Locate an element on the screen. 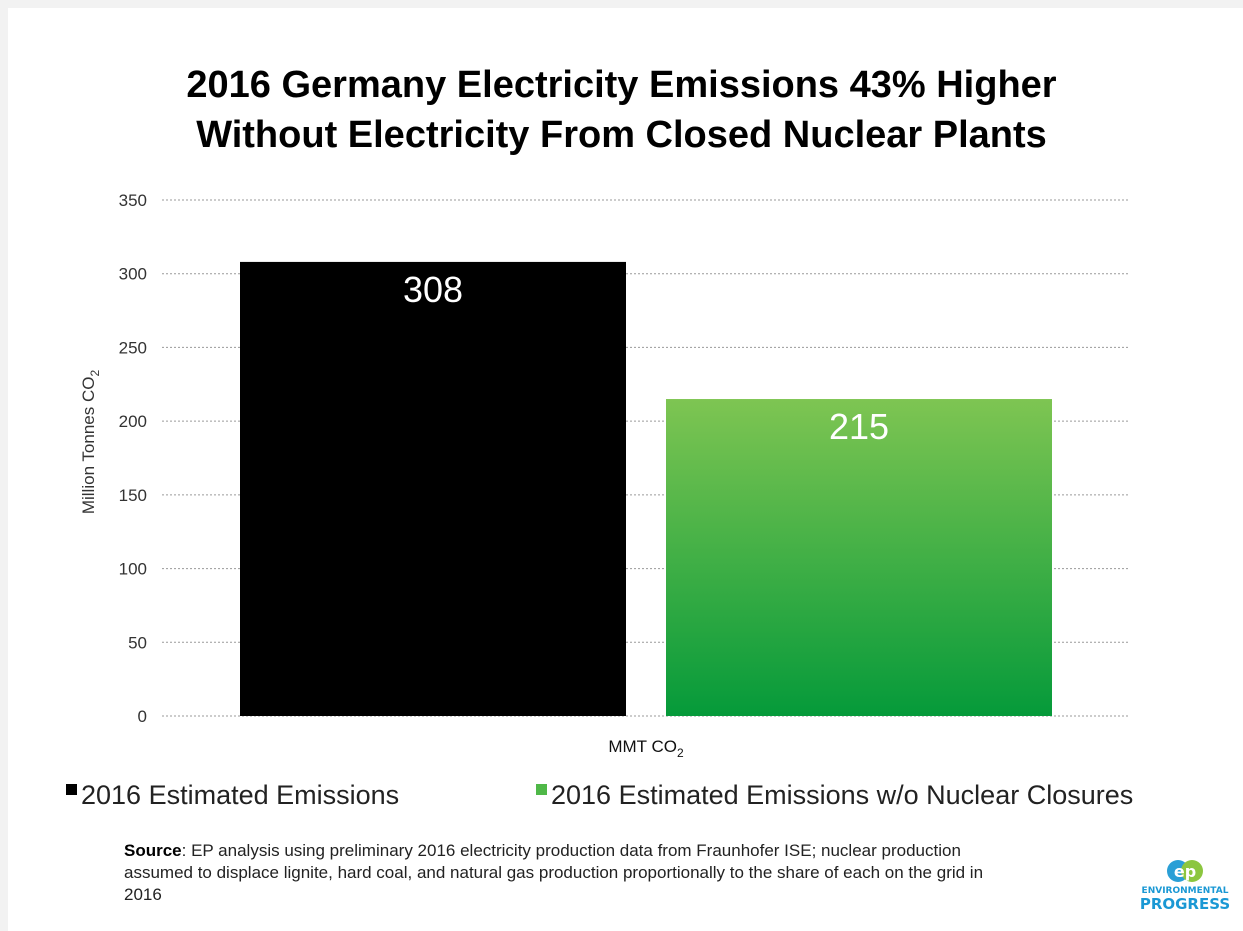 This screenshot has height=931, width=1243. logo-text-line-2: PROGRESS is located at coordinates (1185, 904).